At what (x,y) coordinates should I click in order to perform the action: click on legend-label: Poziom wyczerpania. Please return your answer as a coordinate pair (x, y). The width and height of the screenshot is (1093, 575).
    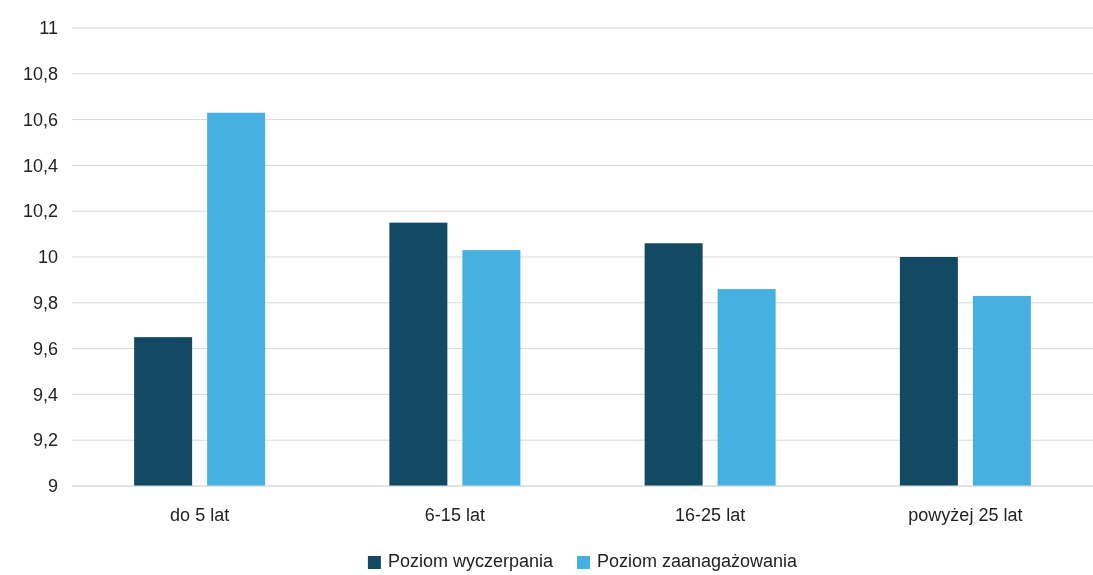
    Looking at the image, I should click on (470, 561).